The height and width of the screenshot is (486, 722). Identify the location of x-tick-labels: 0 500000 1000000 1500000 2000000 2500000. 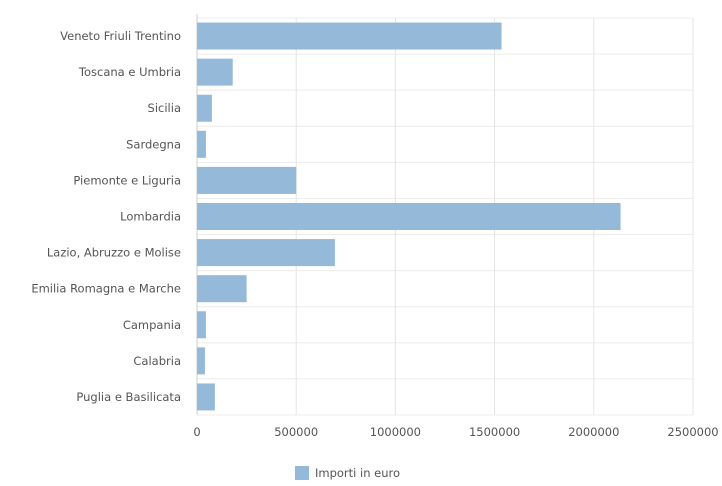
(455, 432).